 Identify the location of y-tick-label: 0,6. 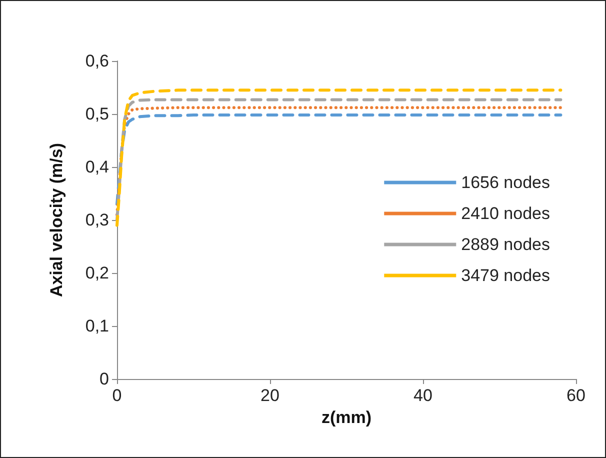
(97, 61).